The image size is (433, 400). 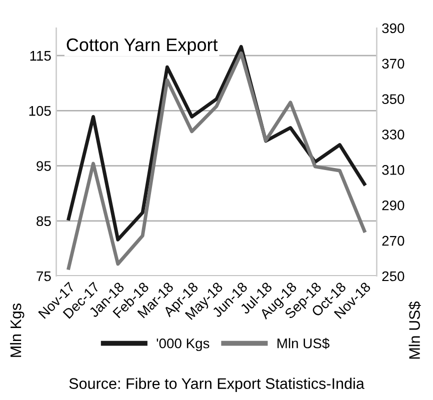 I want to click on legend-label: Mln US$, so click(x=304, y=344).